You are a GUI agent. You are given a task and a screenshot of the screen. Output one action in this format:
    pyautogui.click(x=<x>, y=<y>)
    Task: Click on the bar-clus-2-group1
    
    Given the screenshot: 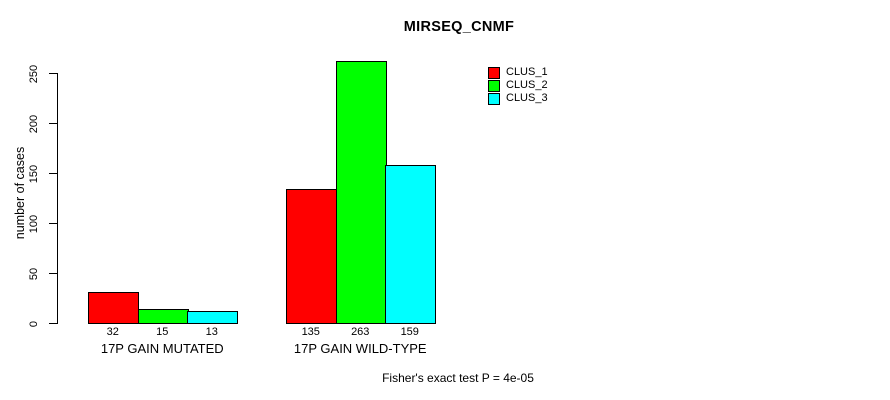 What is the action you would take?
    pyautogui.click(x=163, y=316)
    